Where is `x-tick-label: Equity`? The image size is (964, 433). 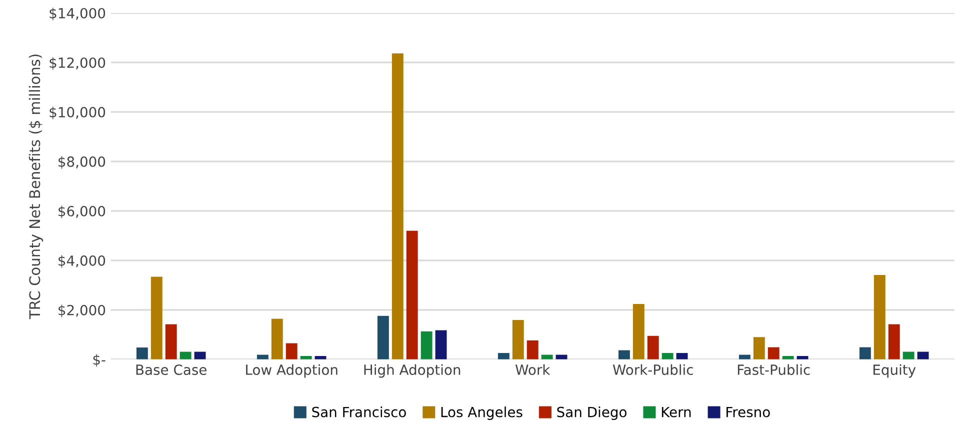
x-tick-label: Equity is located at coordinates (895, 371).